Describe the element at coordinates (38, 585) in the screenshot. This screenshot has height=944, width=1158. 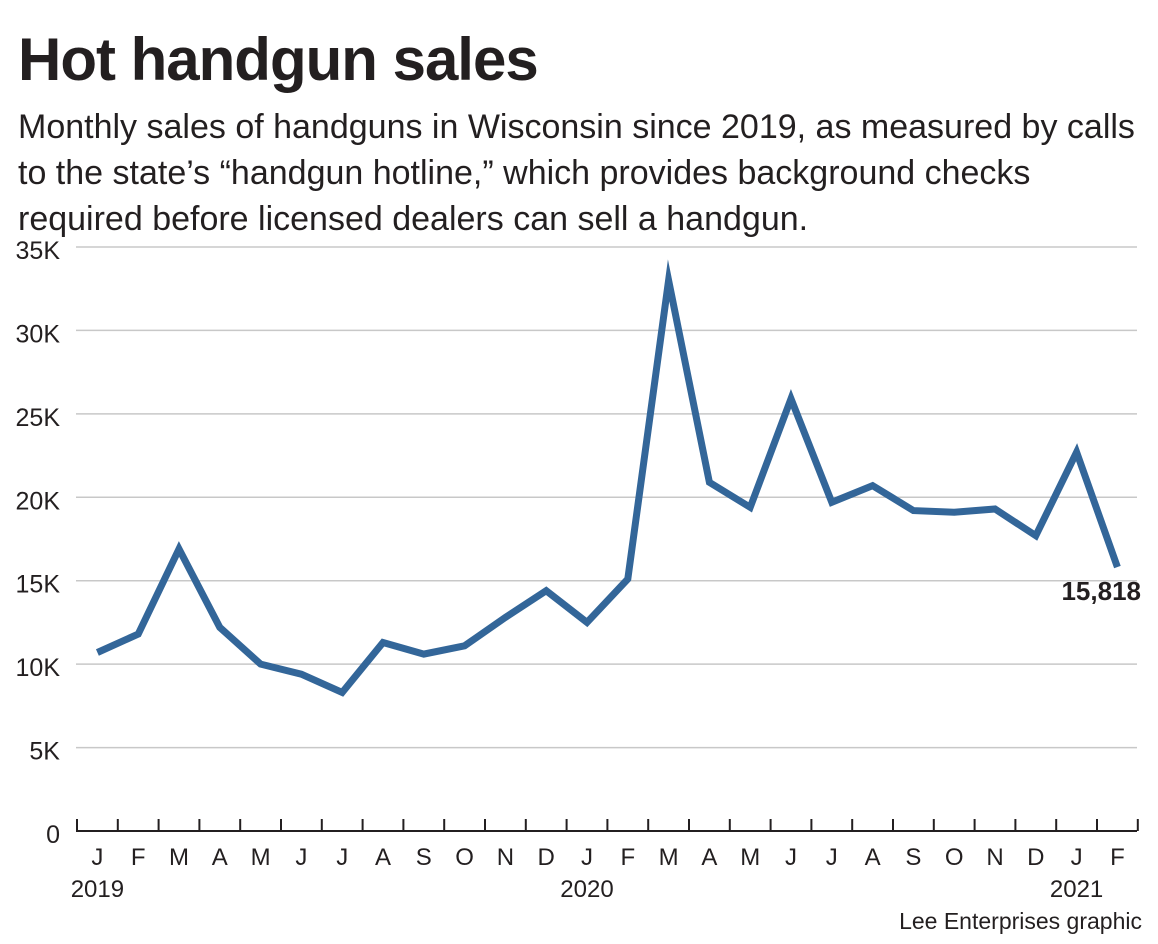
I see `y-tick-label: 15K` at that location.